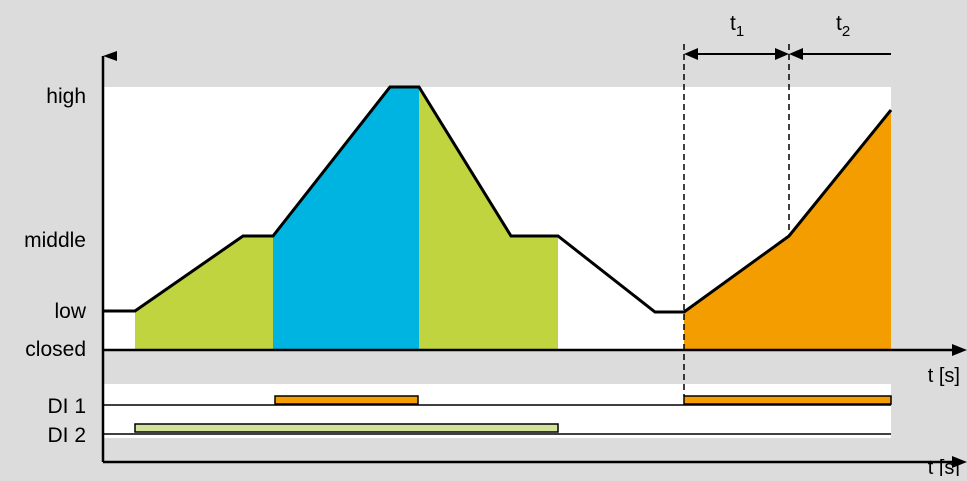  I want to click on x-axis-bottom-arrow, so click(959, 462).